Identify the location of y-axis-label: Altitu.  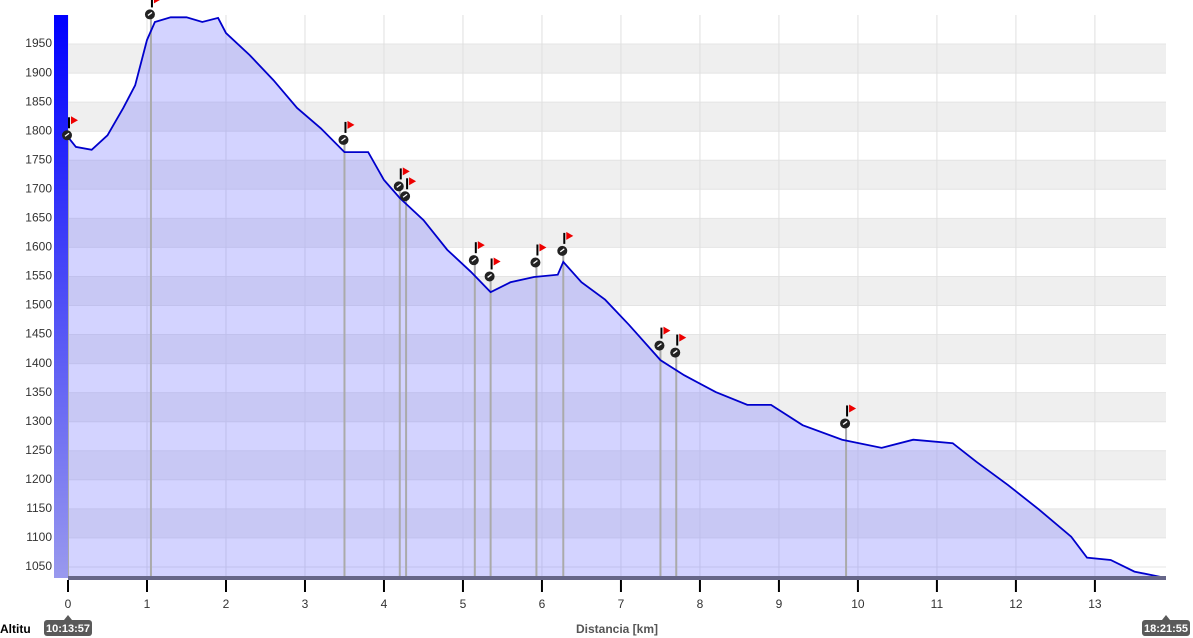
(15, 629).